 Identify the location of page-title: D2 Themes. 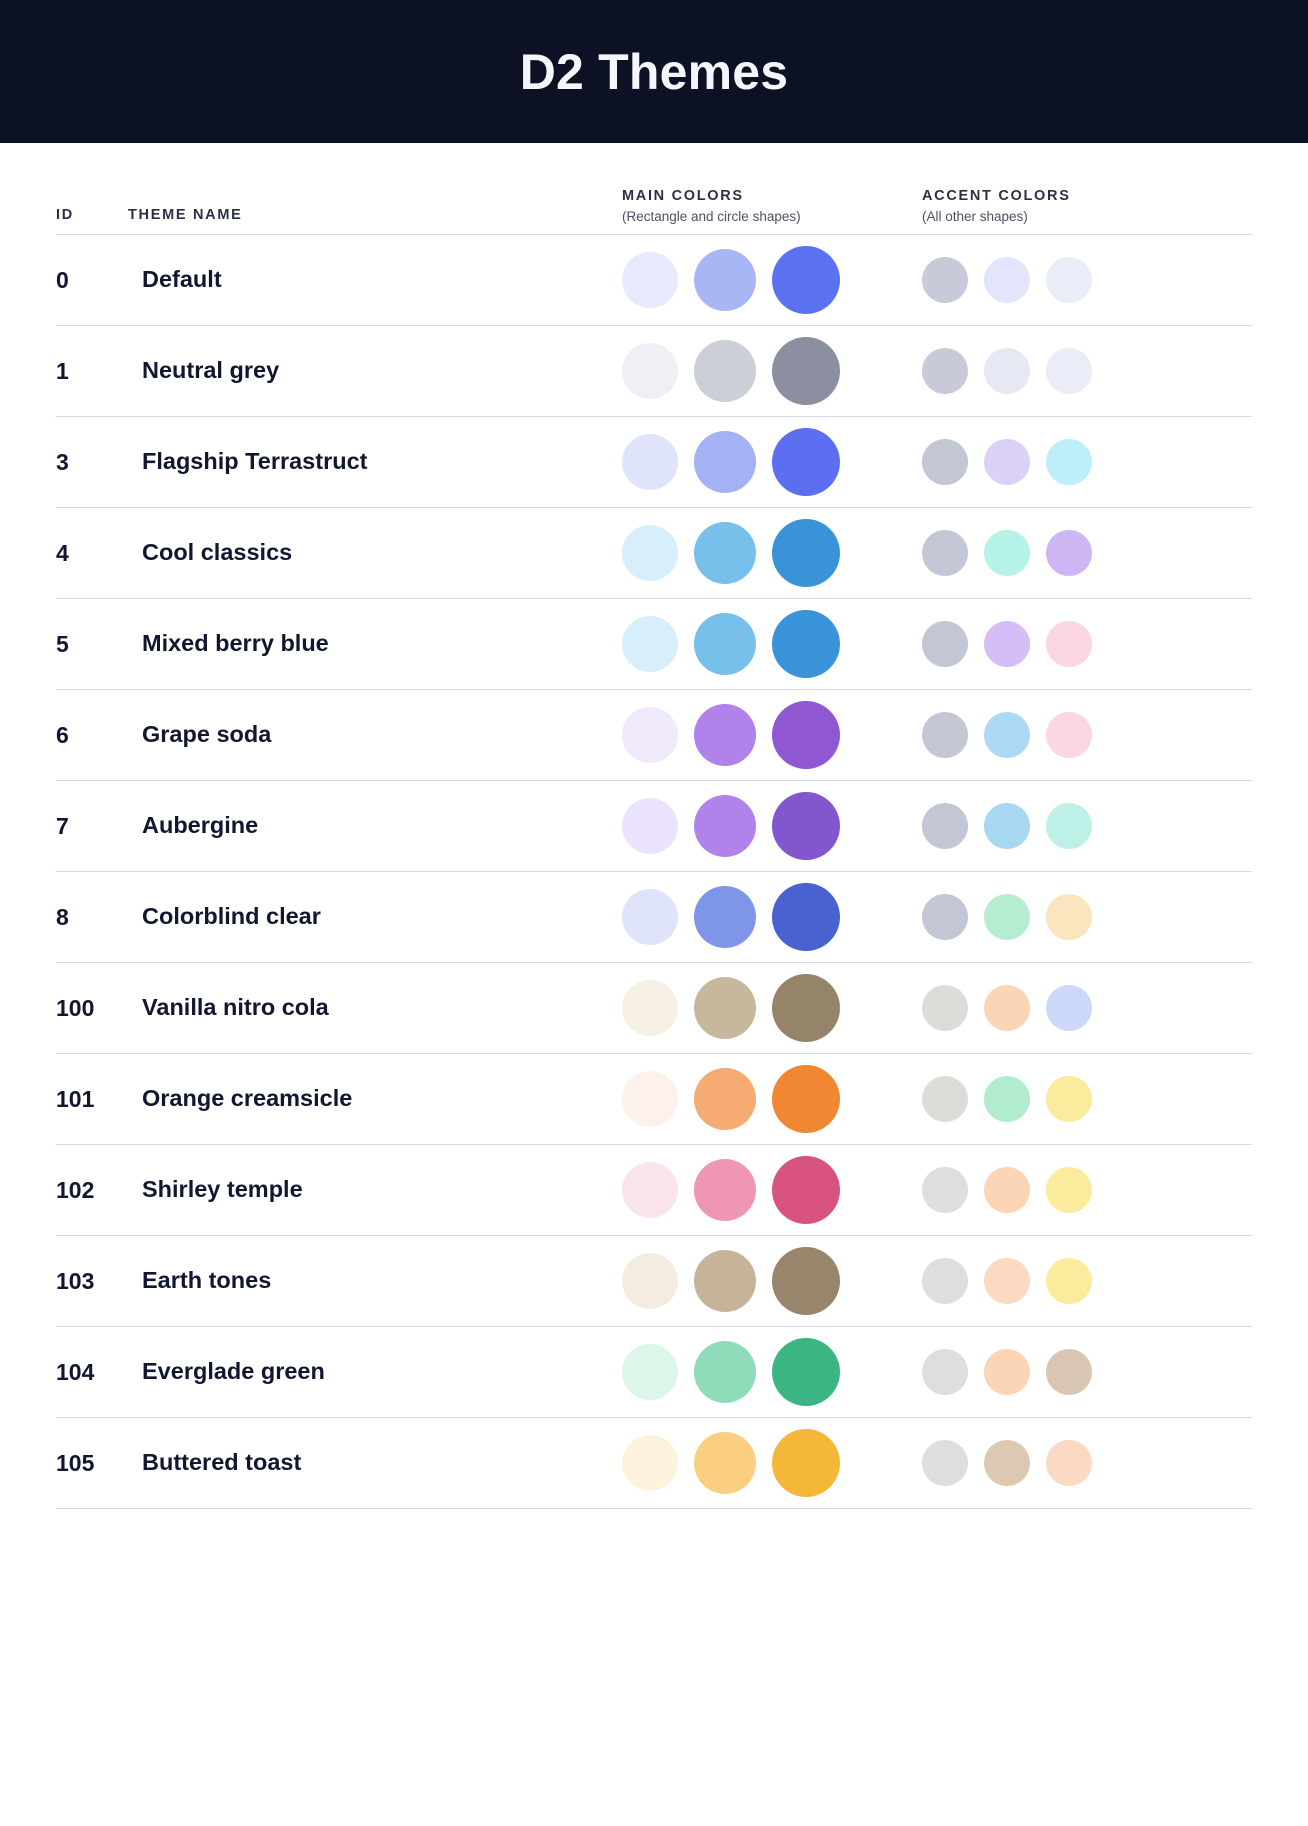
(654, 71).